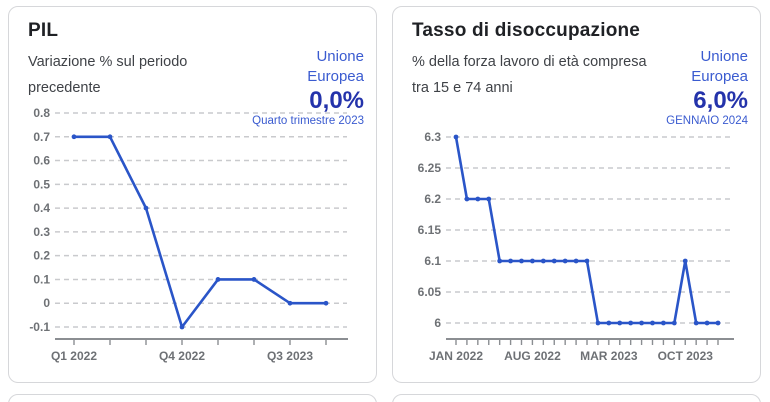 Image resolution: width=770 pixels, height=402 pixels. What do you see at coordinates (41, 232) in the screenshot?
I see `svg-text: 0.3` at bounding box center [41, 232].